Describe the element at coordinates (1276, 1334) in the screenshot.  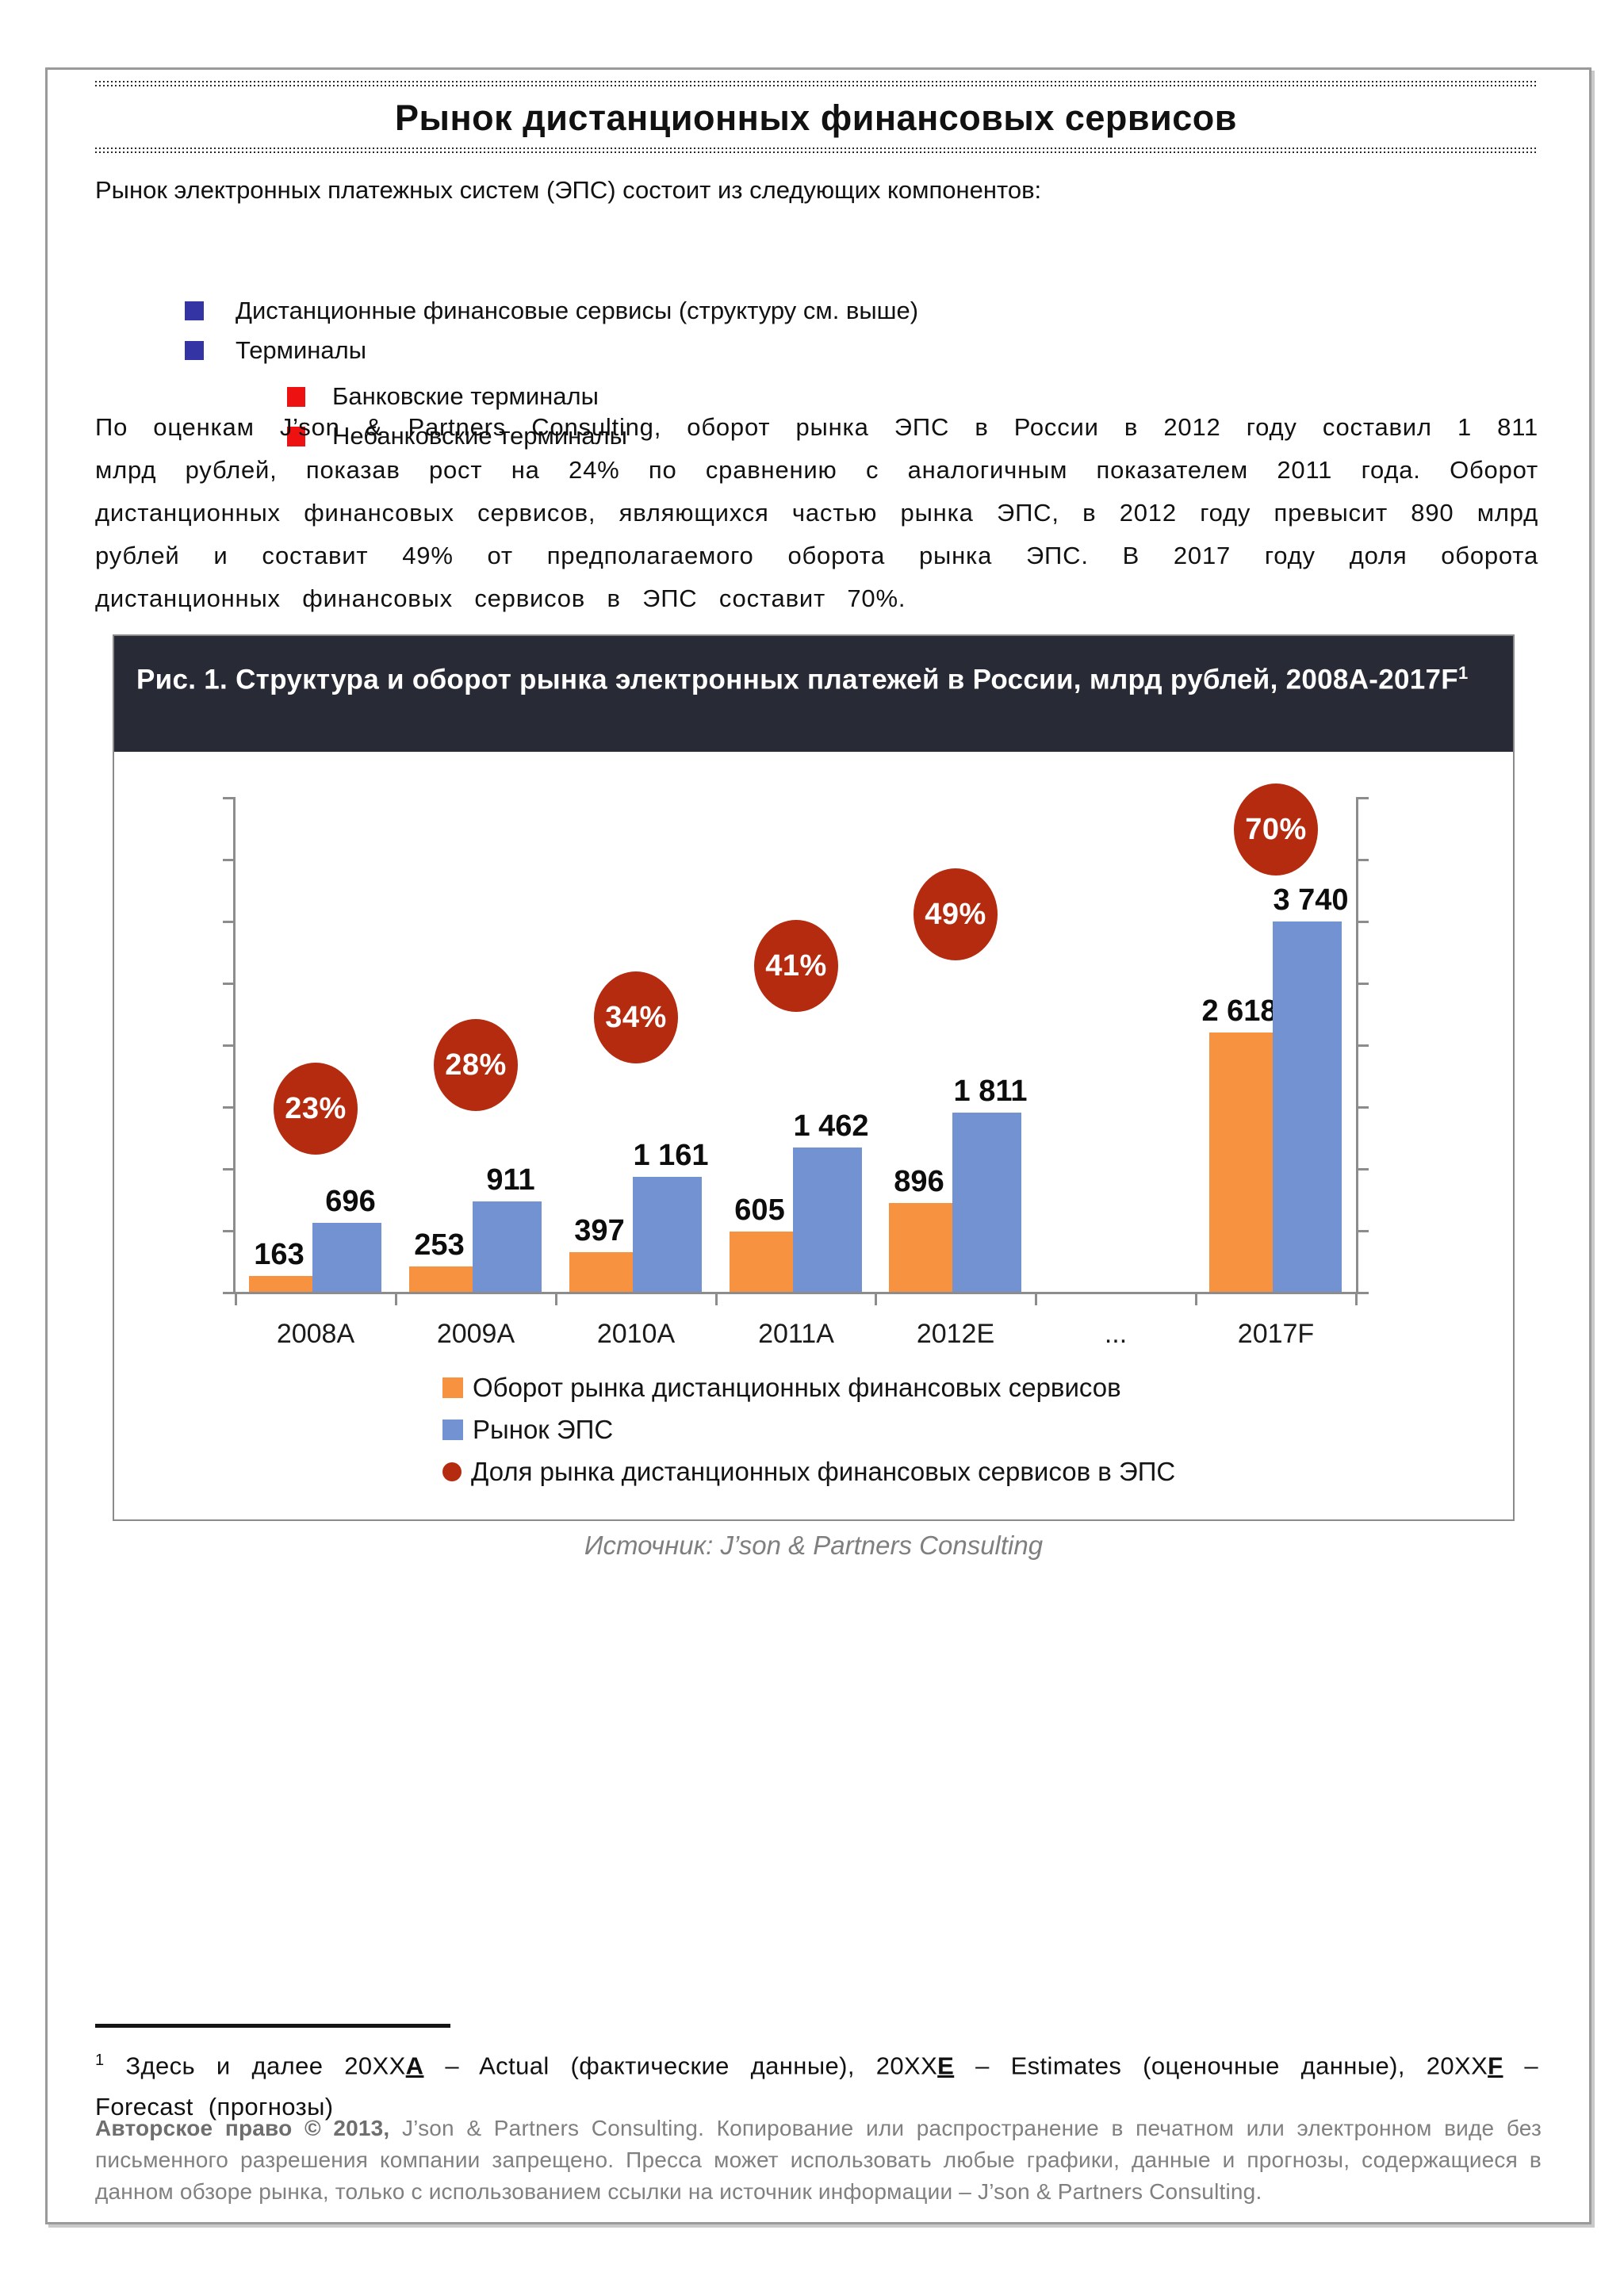
I see `category-label: 2017F` at that location.